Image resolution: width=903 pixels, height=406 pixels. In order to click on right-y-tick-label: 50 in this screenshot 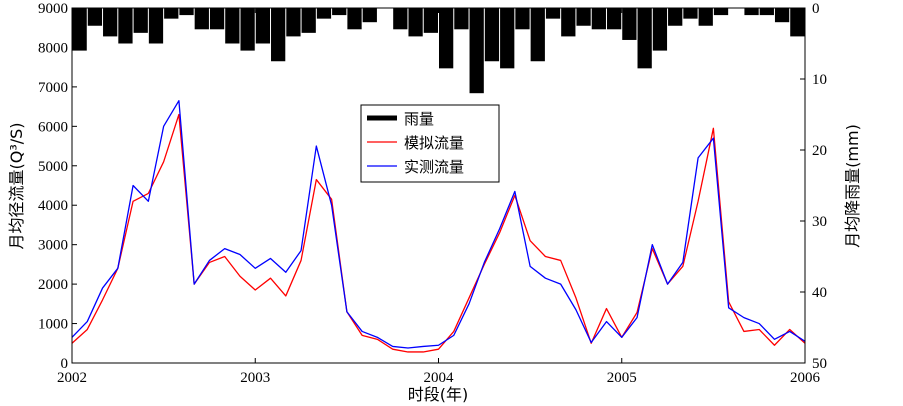, I will do `click(819, 364)`.